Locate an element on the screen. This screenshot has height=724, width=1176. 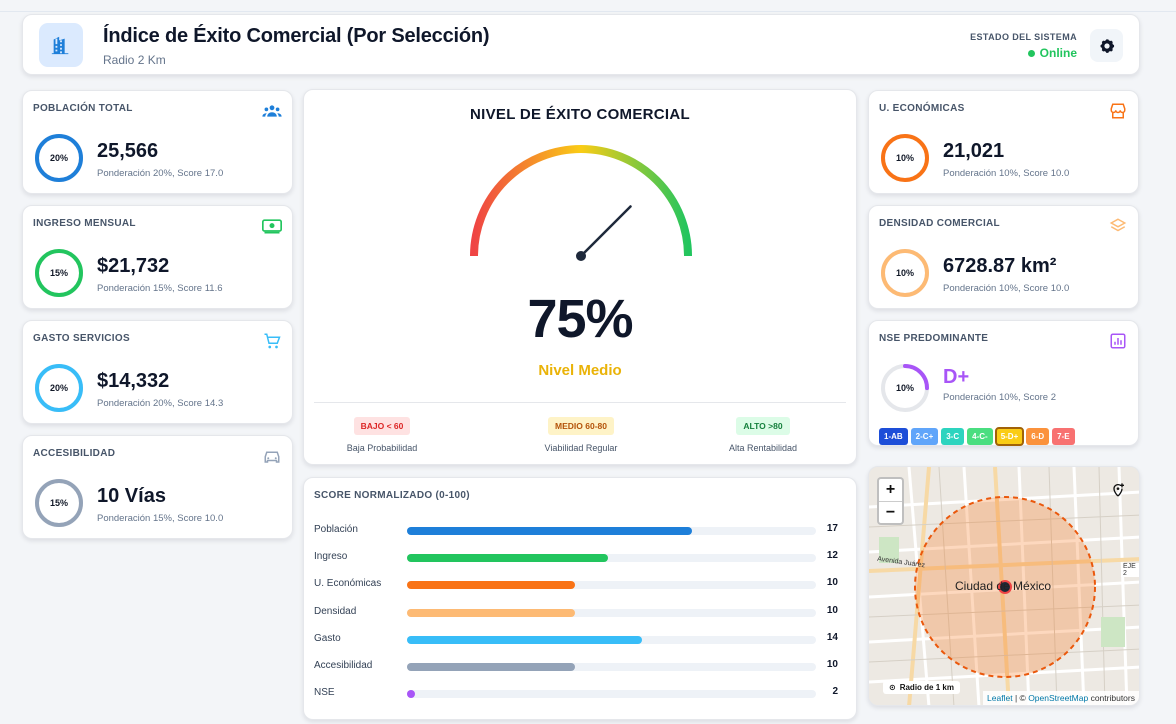
building-icon is located at coordinates (61, 45).